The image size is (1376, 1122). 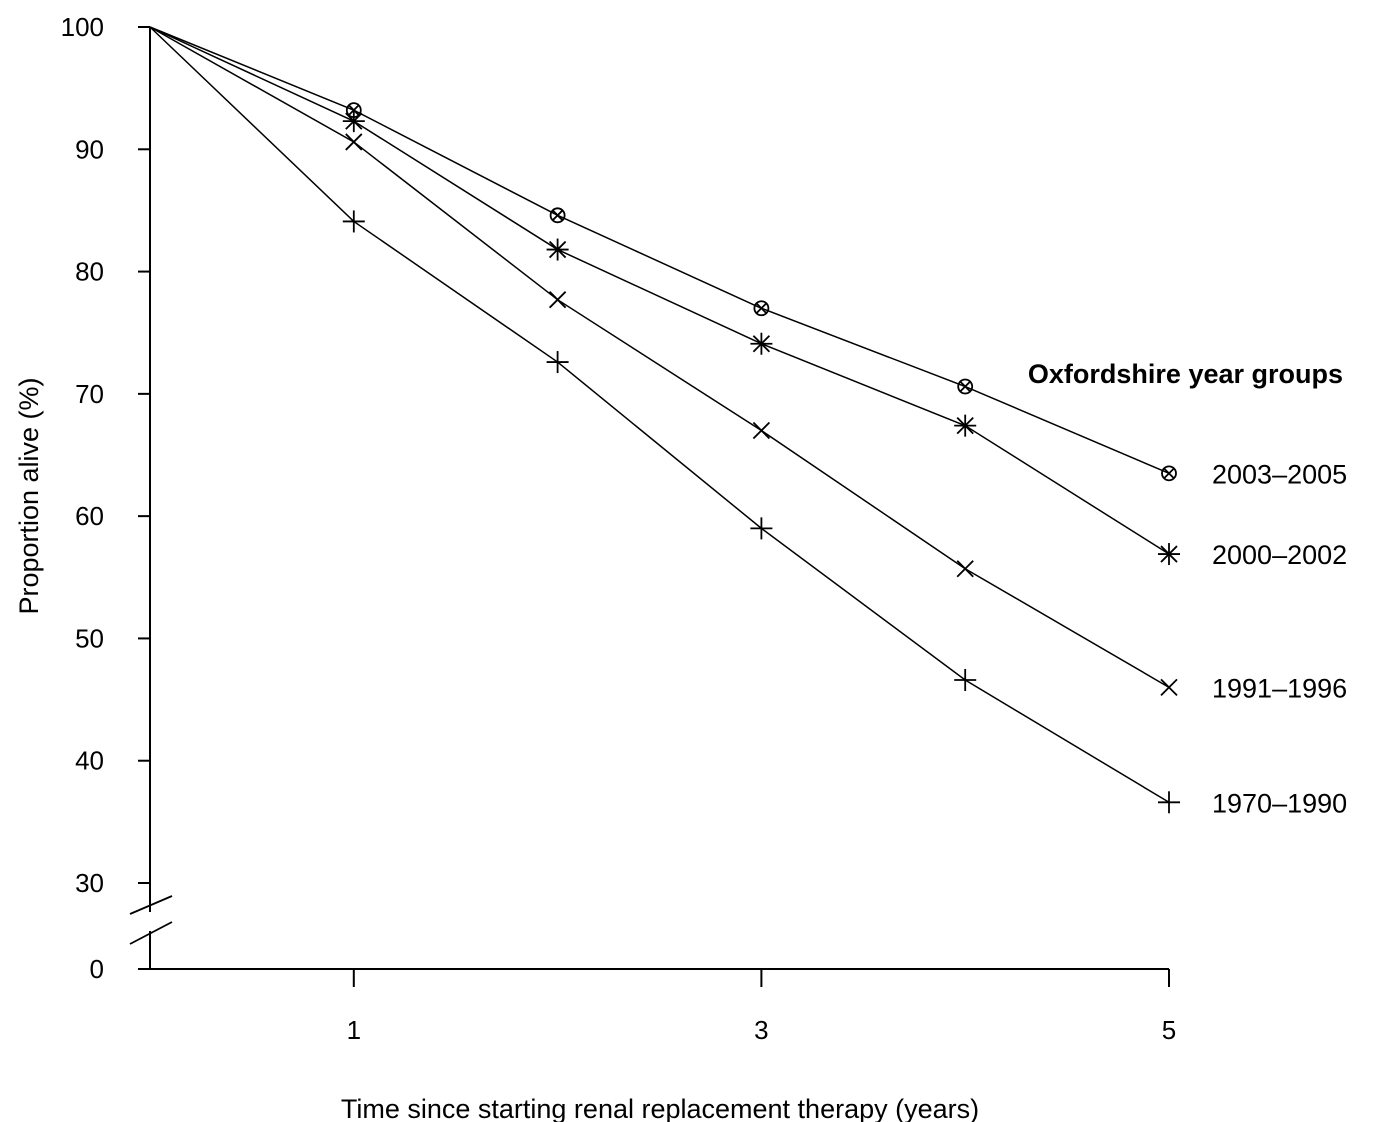 What do you see at coordinates (89, 516) in the screenshot?
I see `y-tick-label: 60` at bounding box center [89, 516].